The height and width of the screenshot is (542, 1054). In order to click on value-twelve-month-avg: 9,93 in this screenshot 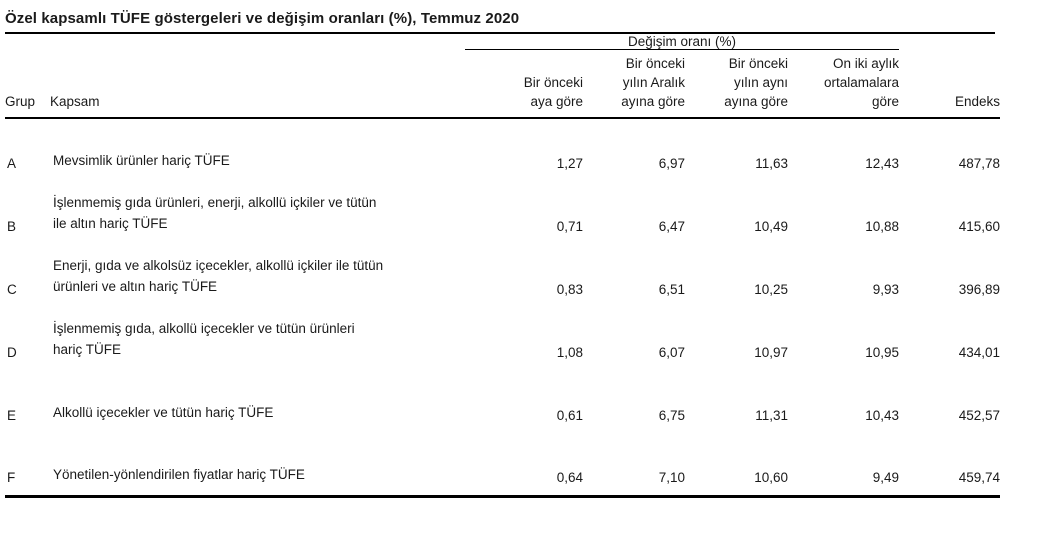, I will do `click(886, 289)`.